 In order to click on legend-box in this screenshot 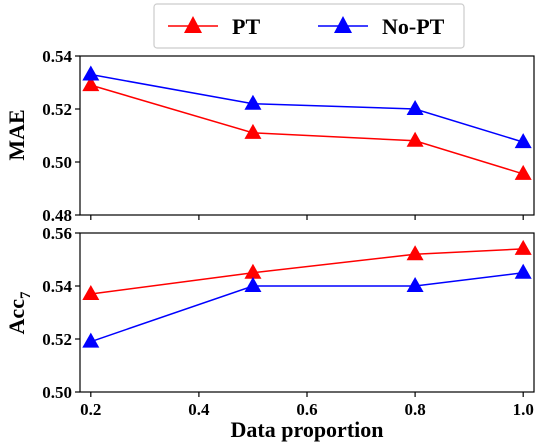, I will do `click(309, 26)`.